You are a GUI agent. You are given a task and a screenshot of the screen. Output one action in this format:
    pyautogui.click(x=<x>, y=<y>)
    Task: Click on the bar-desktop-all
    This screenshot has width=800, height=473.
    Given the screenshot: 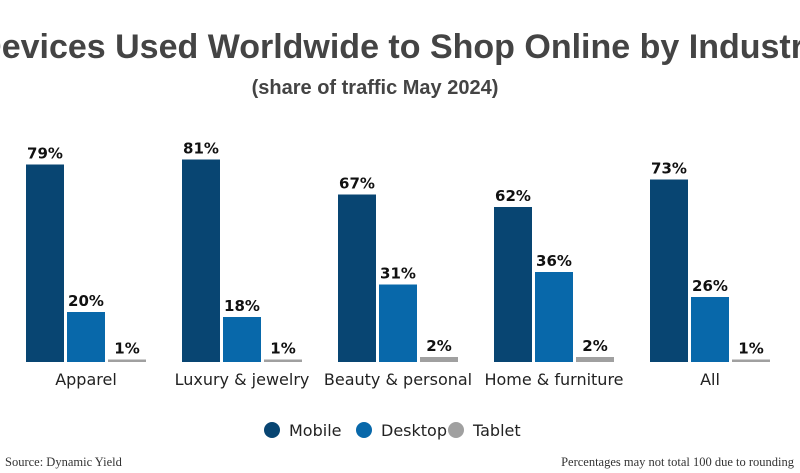 What is the action you would take?
    pyautogui.click(x=710, y=329)
    